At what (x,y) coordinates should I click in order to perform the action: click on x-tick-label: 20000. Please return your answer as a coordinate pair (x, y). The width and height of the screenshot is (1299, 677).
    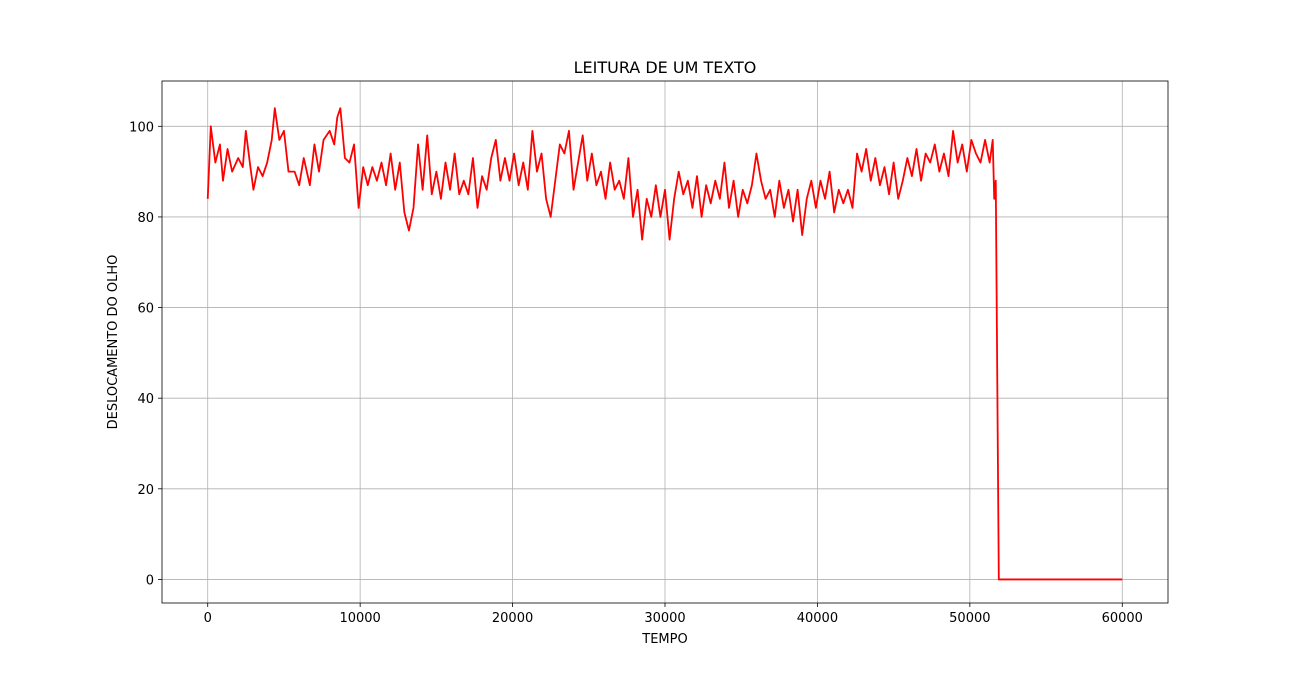
    Looking at the image, I should click on (512, 618).